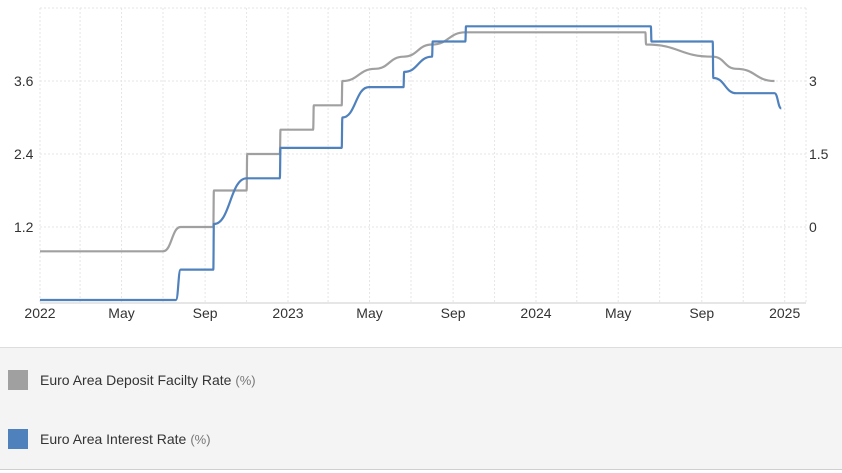 This screenshot has height=473, width=842. What do you see at coordinates (24, 227) in the screenshot?
I see `y-left-tick-label: 1.2` at bounding box center [24, 227].